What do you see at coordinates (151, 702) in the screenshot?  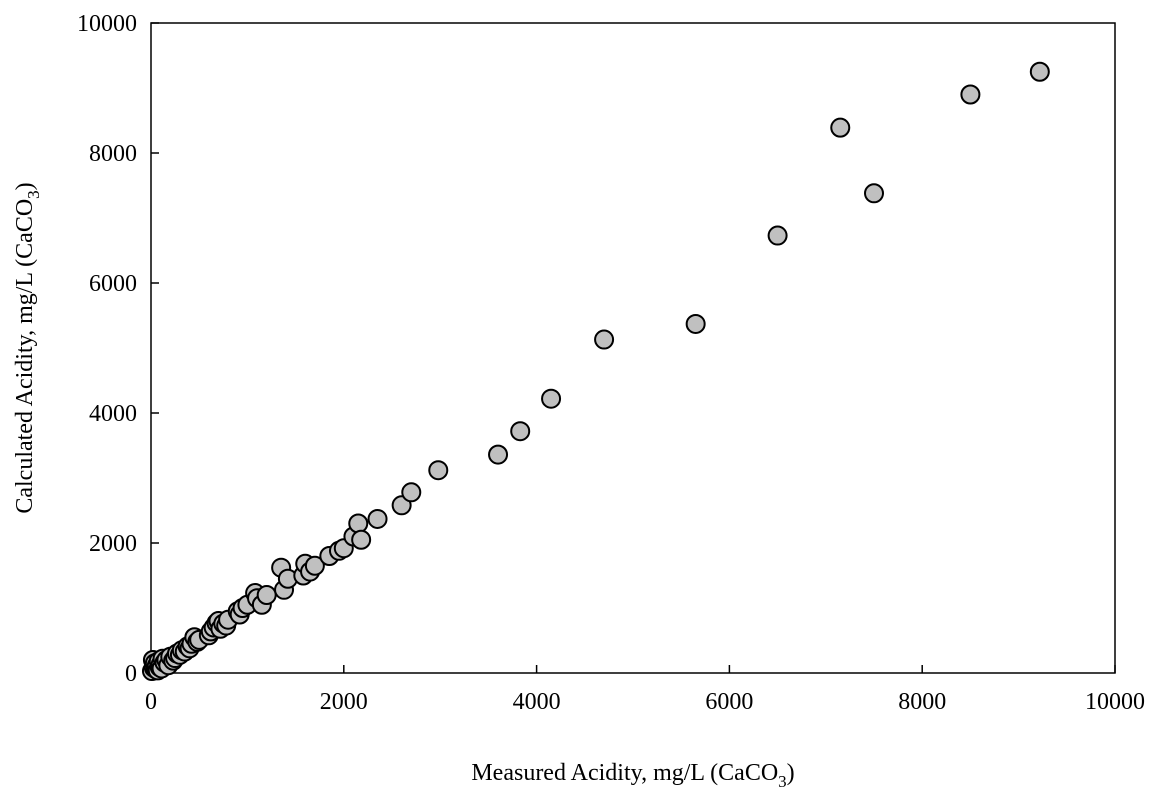 I see `x-tick-label: 0` at bounding box center [151, 702].